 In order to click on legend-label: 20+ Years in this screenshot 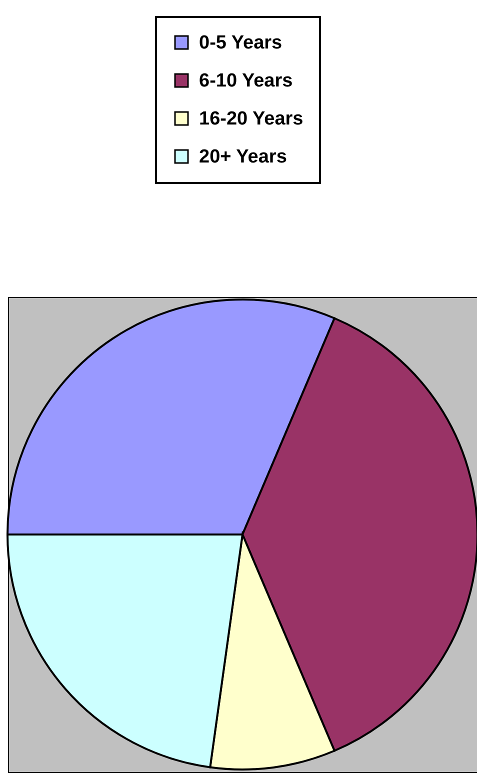, I will do `click(243, 157)`.